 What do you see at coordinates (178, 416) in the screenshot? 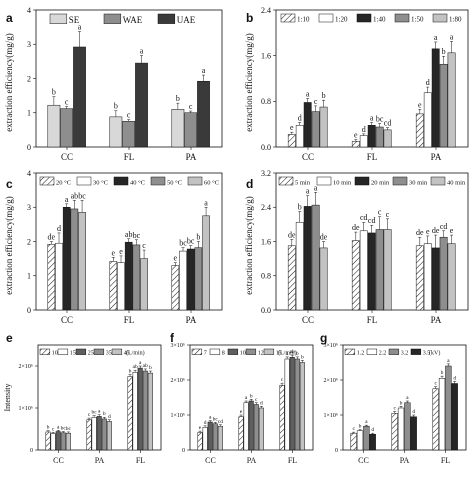
I see `y-tick-label: 1×10⁶` at bounding box center [178, 416].